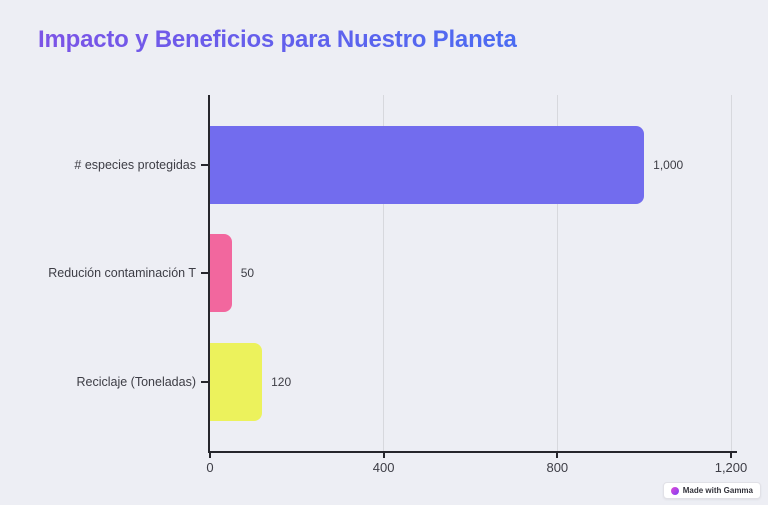 This screenshot has width=768, height=505. What do you see at coordinates (383, 467) in the screenshot?
I see `x-axis-tick-label: 400` at bounding box center [383, 467].